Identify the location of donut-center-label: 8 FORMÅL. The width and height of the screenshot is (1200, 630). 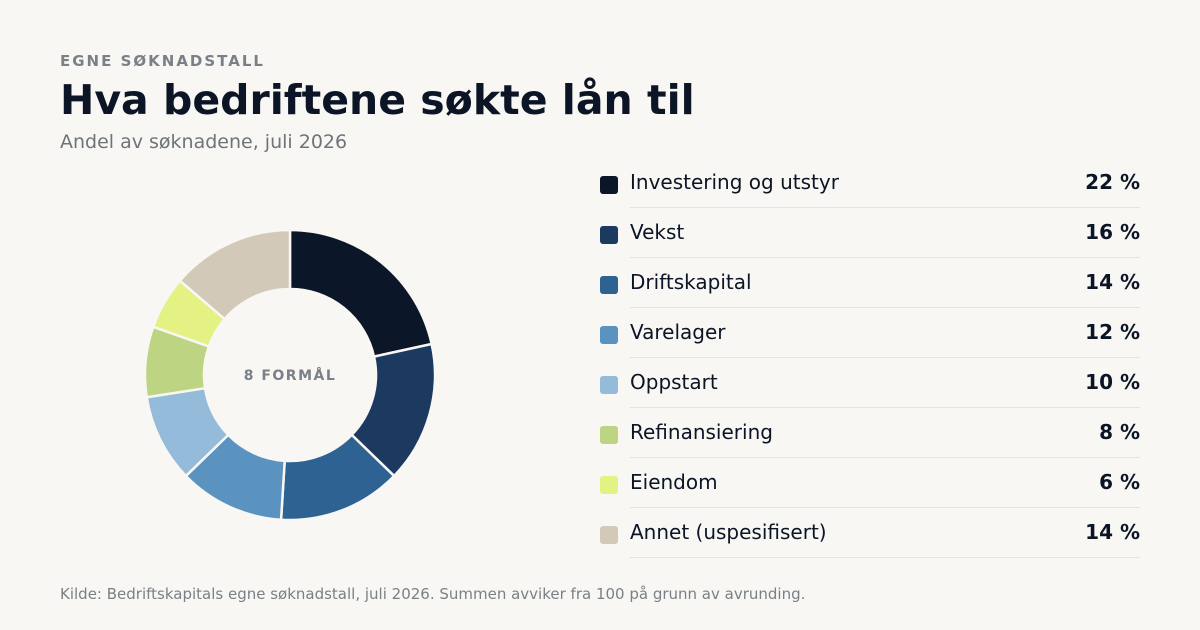
(290, 375).